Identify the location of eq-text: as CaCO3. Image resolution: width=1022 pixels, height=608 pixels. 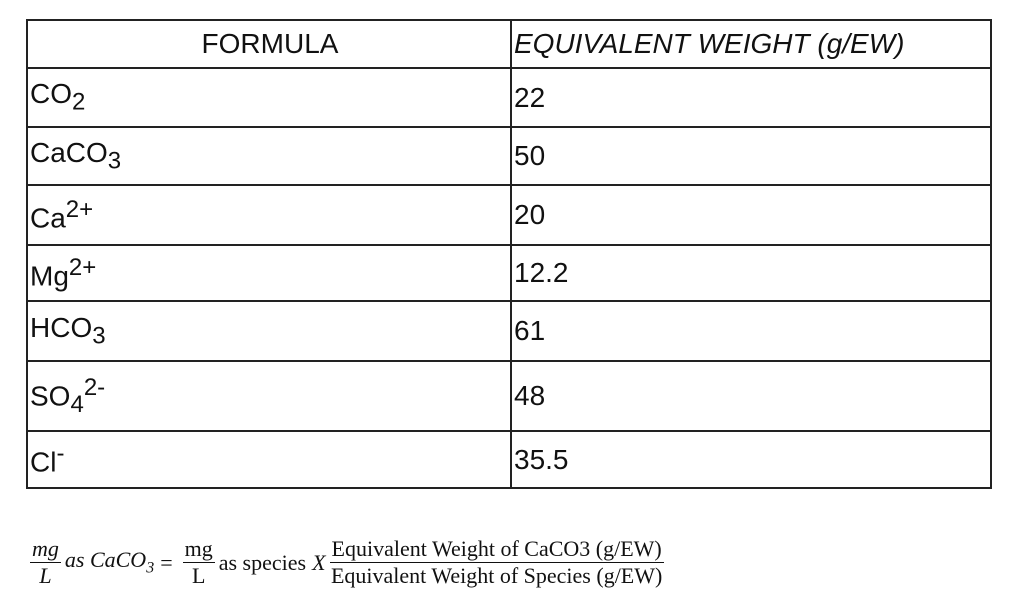
(109, 562).